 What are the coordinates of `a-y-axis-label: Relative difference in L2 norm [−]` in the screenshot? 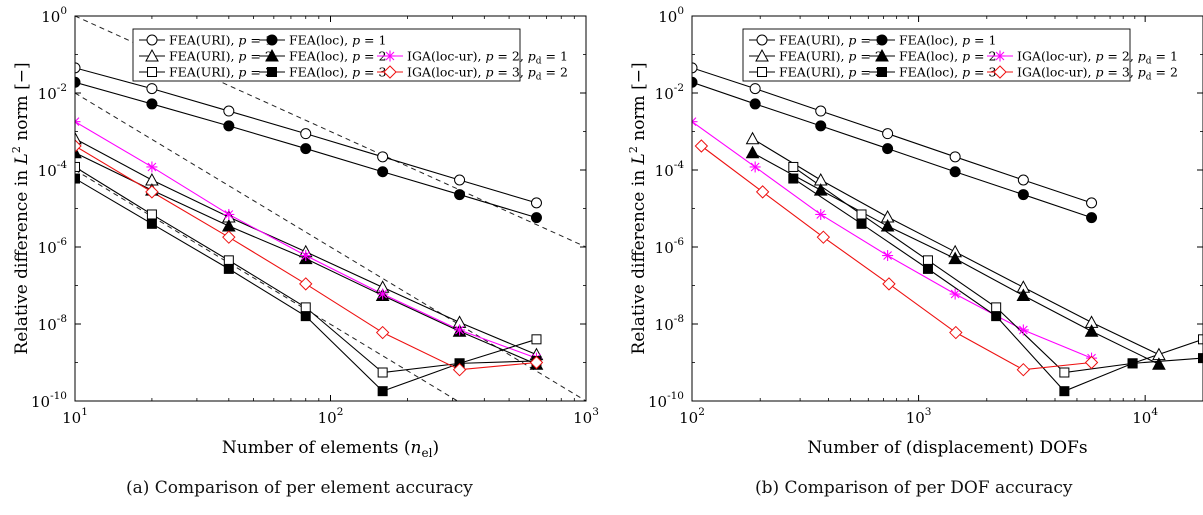 It's located at (21, 208).